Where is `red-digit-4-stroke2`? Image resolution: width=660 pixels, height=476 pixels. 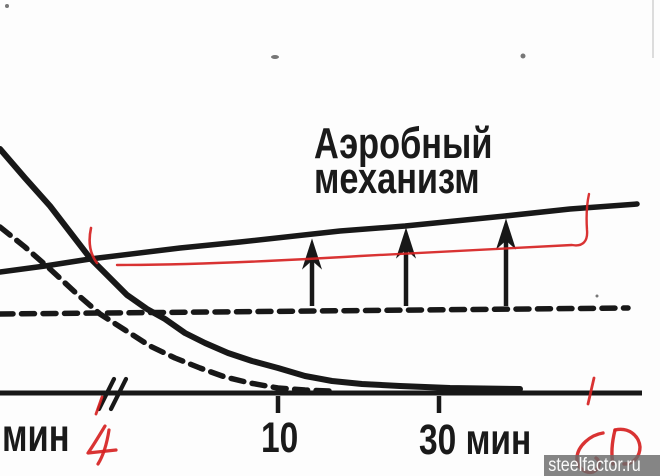
red-digit-4-stroke2 is located at coordinates (103, 447).